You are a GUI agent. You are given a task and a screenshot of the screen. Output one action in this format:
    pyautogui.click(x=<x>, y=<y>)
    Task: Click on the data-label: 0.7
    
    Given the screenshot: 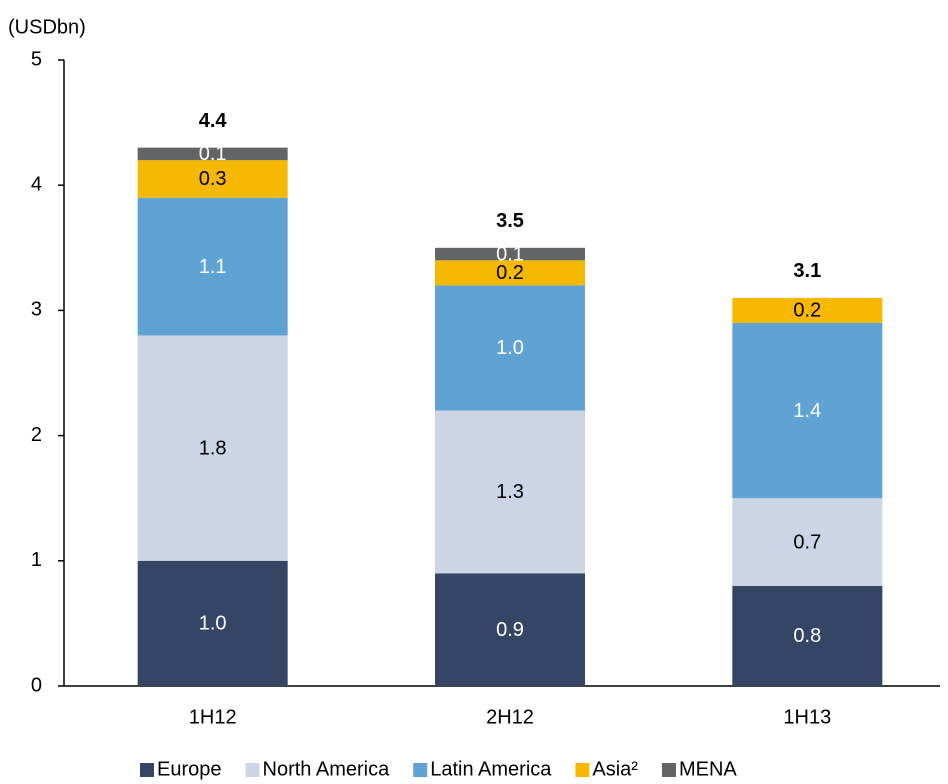 What is the action you would take?
    pyautogui.click(x=807, y=542)
    